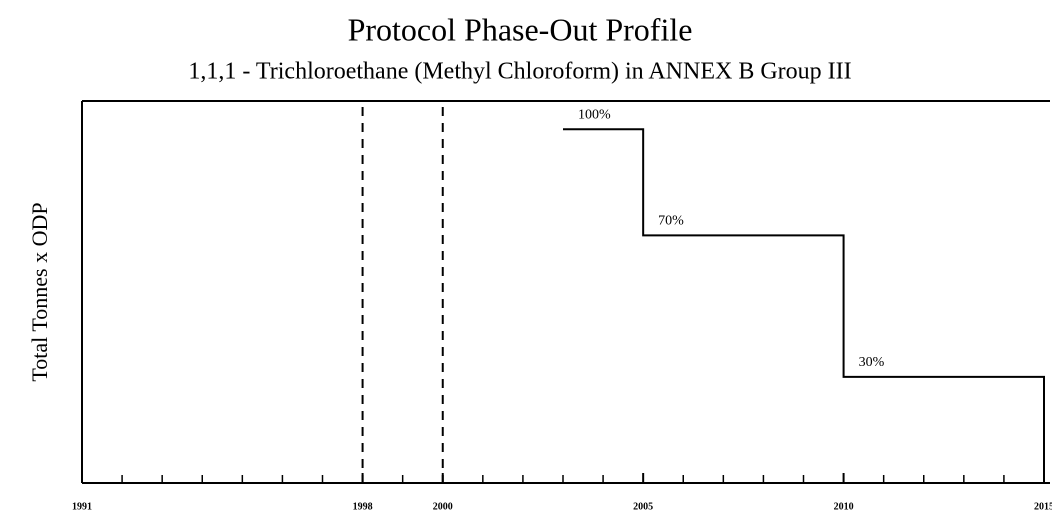 This screenshot has width=1052, height=525. Describe the element at coordinates (594, 115) in the screenshot. I see `value-label: 100%` at that location.